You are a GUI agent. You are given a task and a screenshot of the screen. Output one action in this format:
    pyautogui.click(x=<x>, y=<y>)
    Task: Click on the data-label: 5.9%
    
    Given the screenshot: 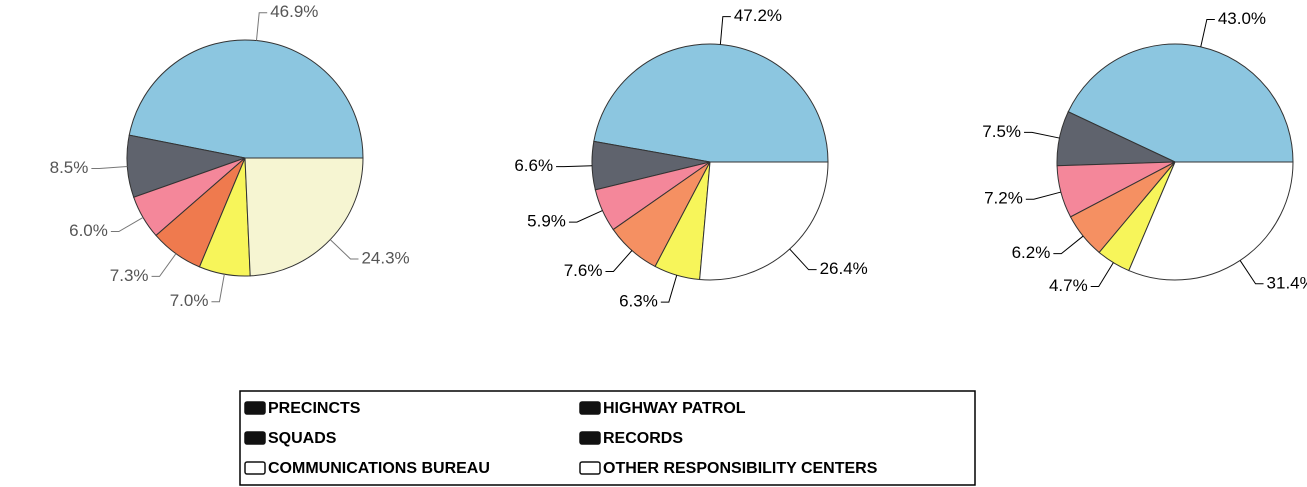 What is the action you would take?
    pyautogui.click(x=546, y=221)
    